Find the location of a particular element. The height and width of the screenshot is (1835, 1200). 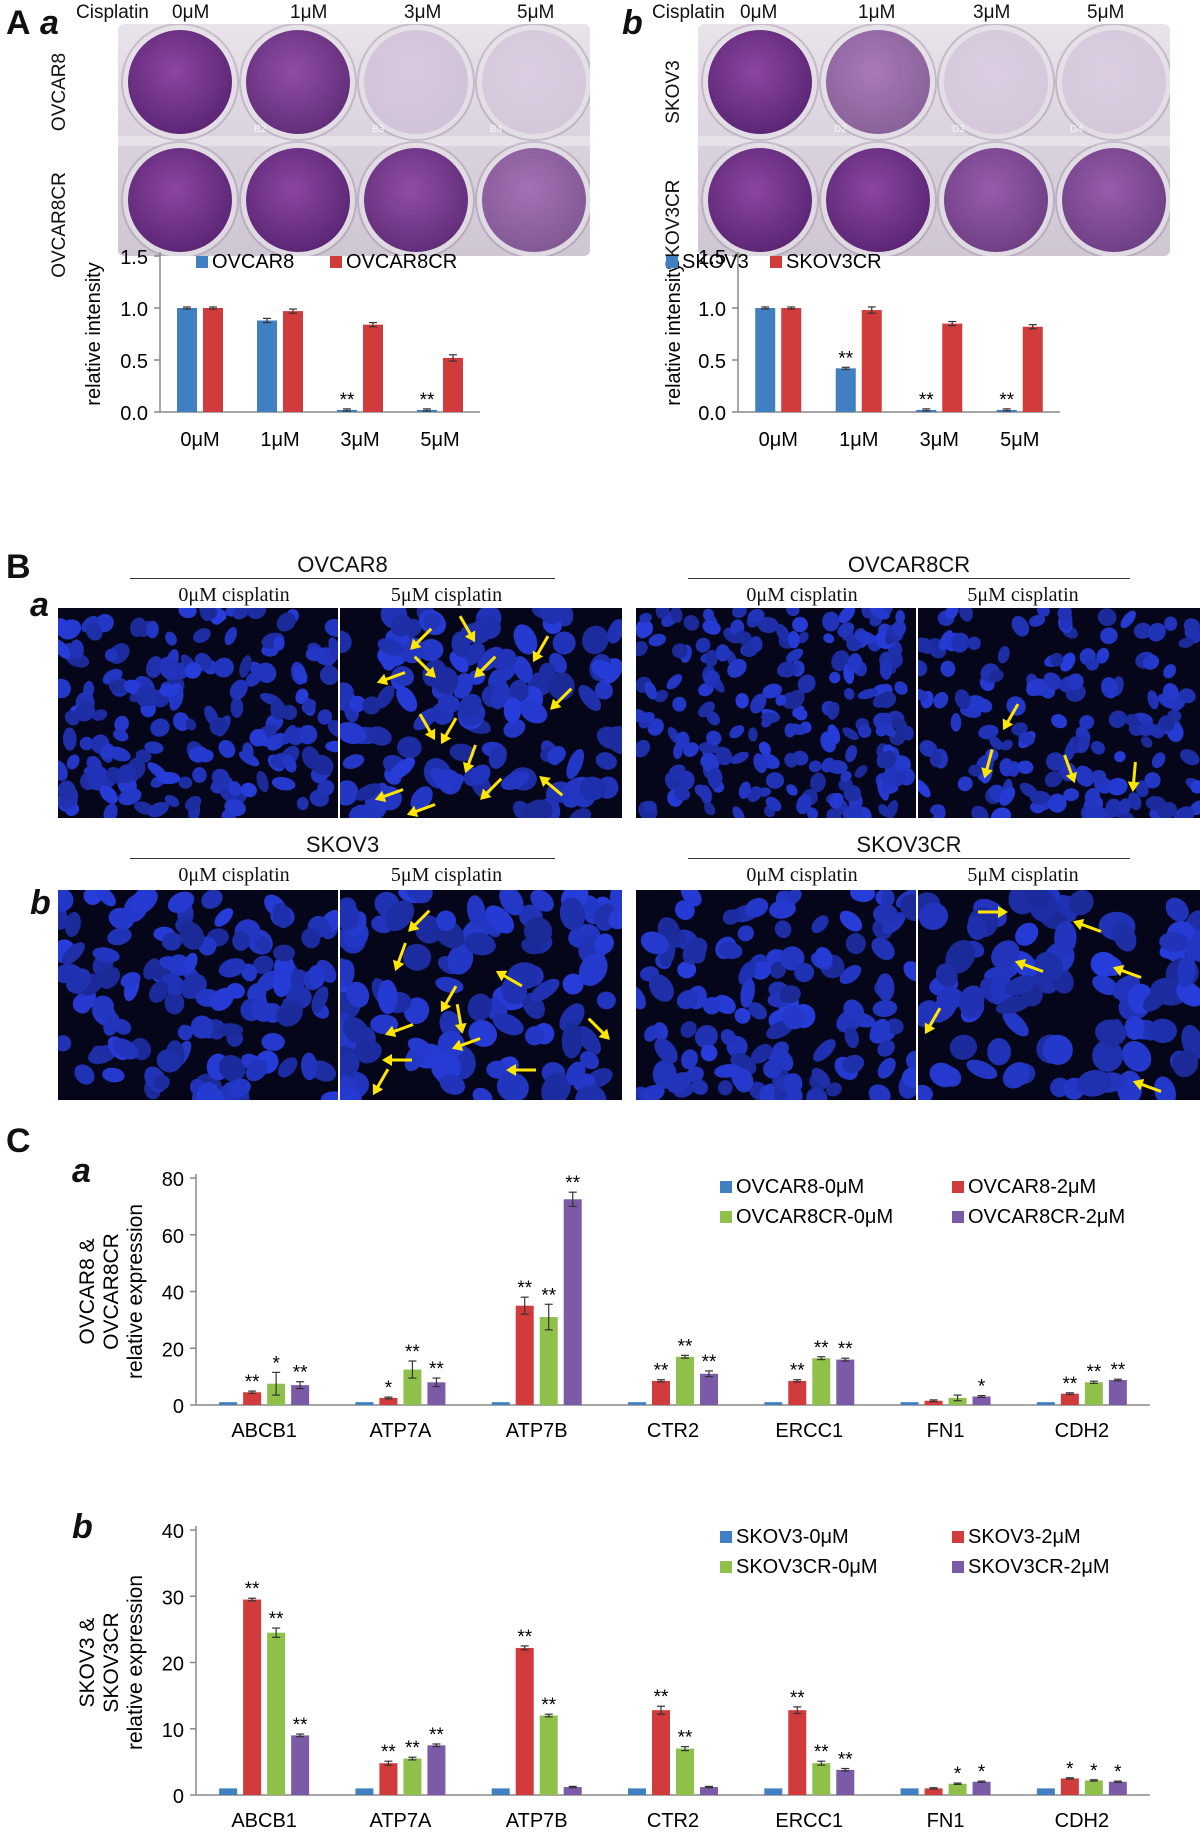

legend-swatch is located at coordinates (672, 262).